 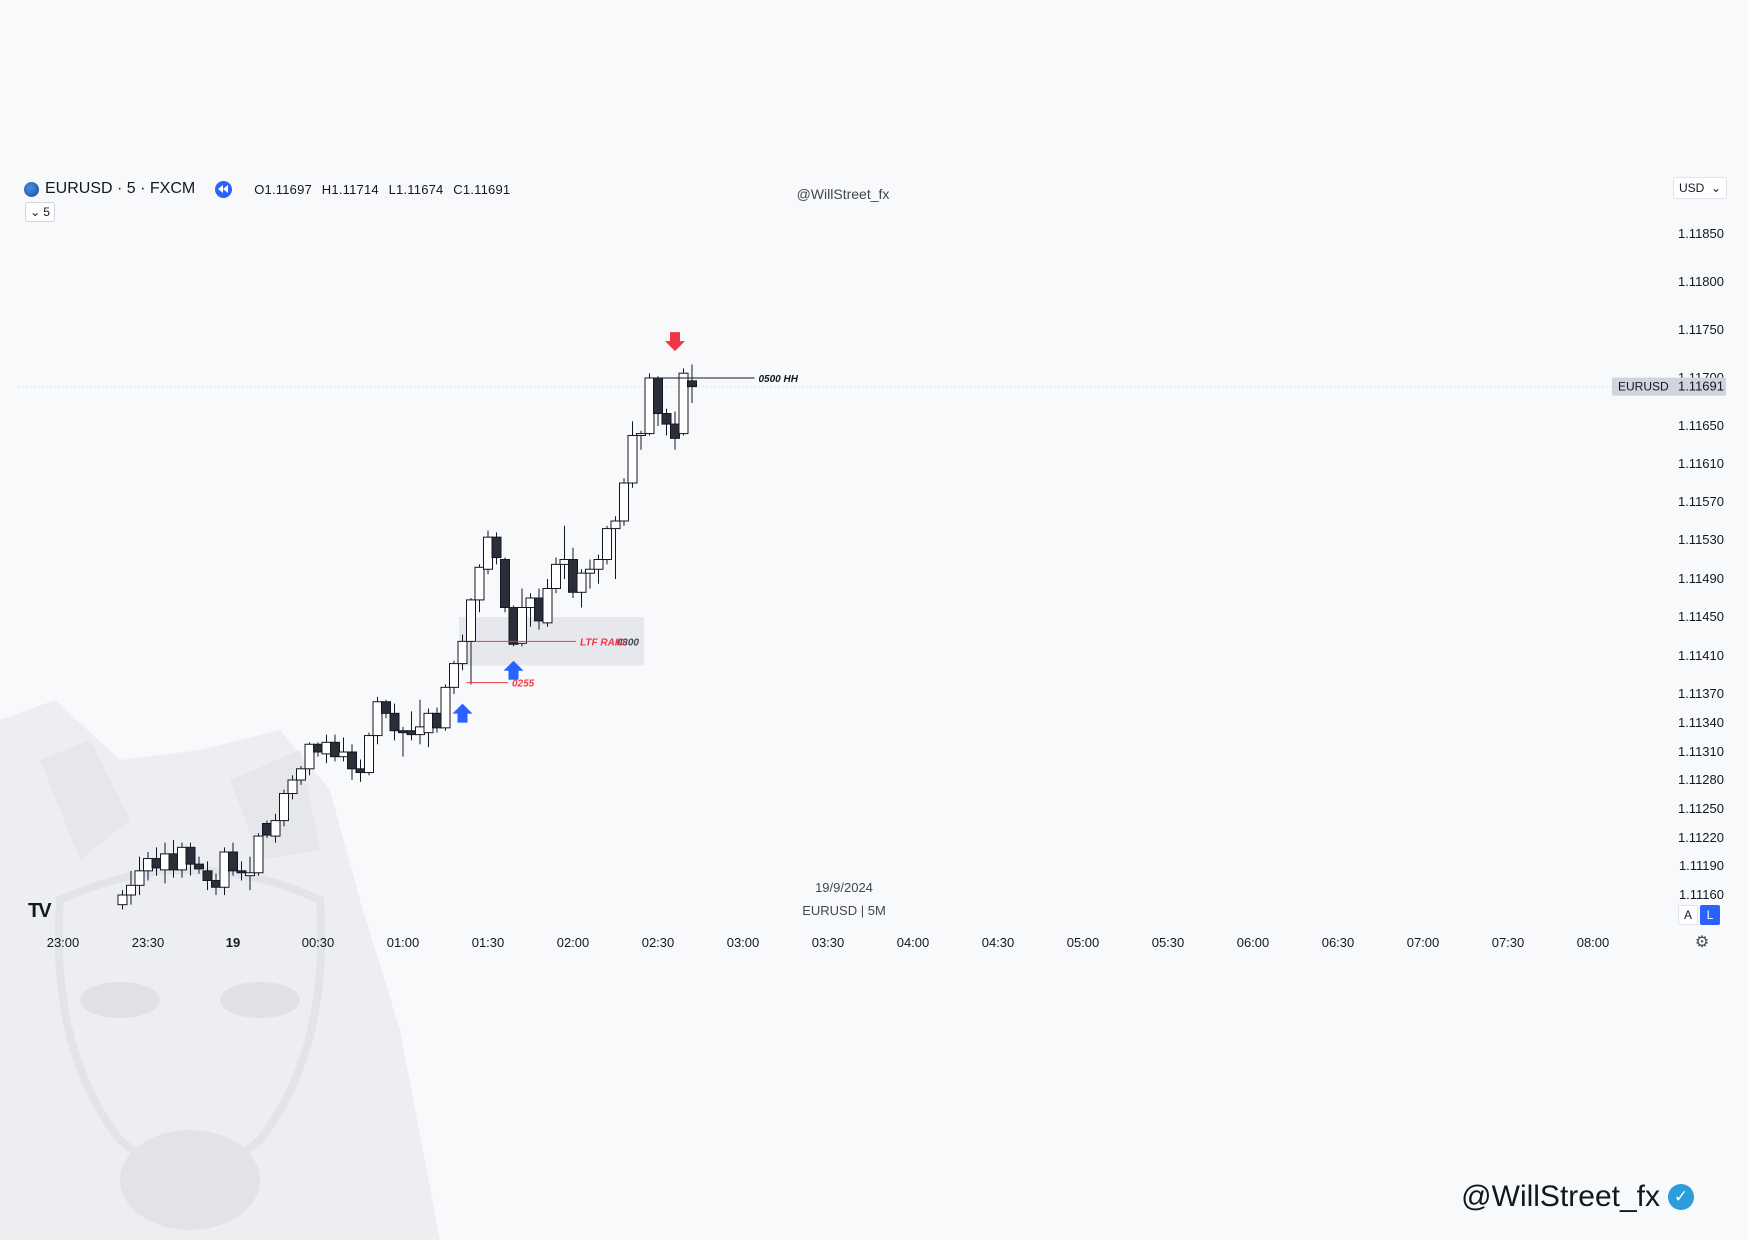 I want to click on exchange-globe-icon, so click(x=31, y=189).